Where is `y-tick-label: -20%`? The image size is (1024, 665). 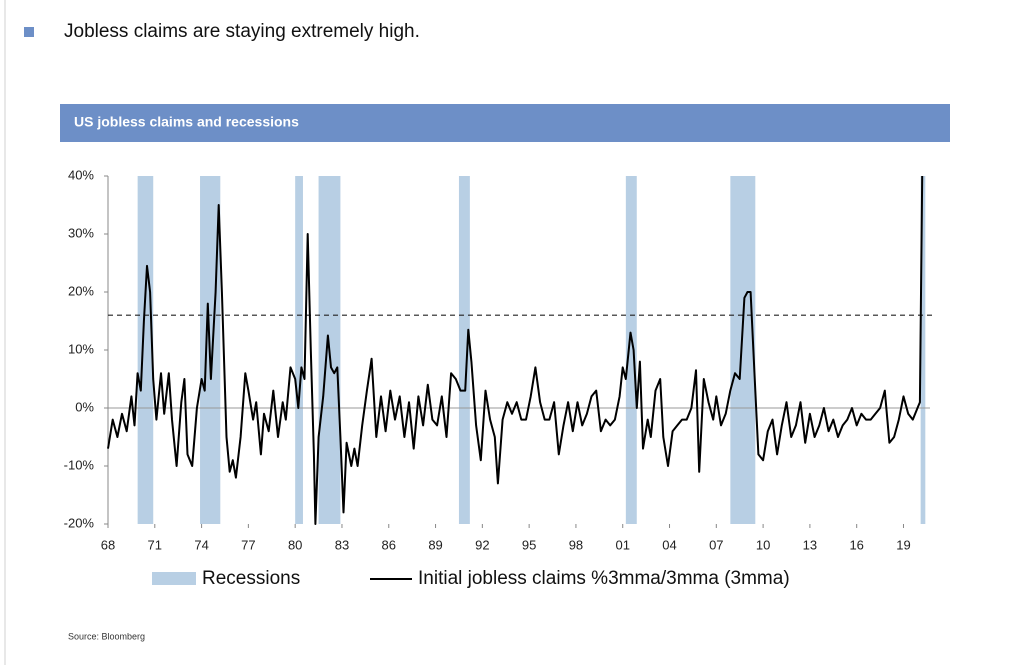
y-tick-label: -20% is located at coordinates (79, 522).